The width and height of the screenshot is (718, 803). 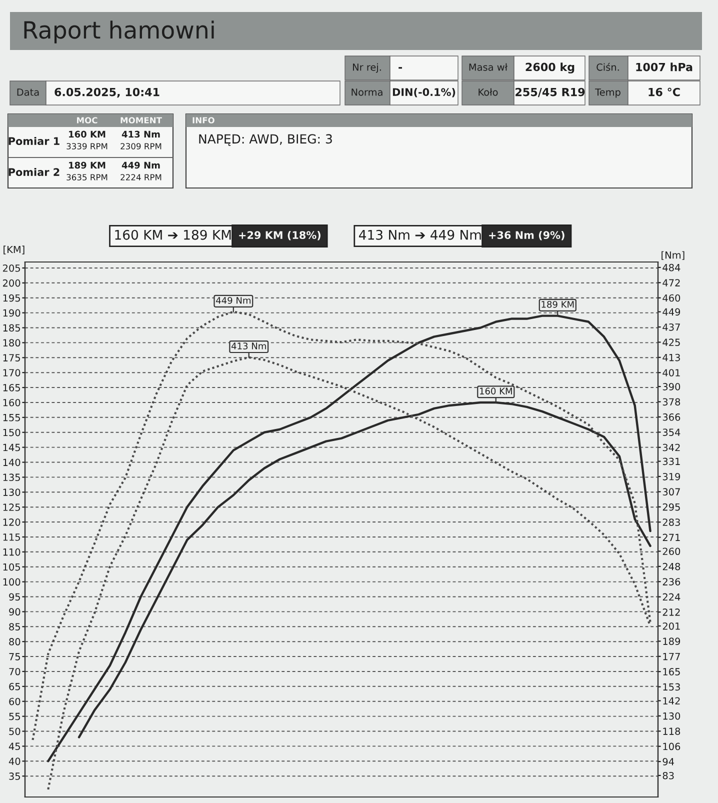 I want to click on text: MOC, so click(x=87, y=120).